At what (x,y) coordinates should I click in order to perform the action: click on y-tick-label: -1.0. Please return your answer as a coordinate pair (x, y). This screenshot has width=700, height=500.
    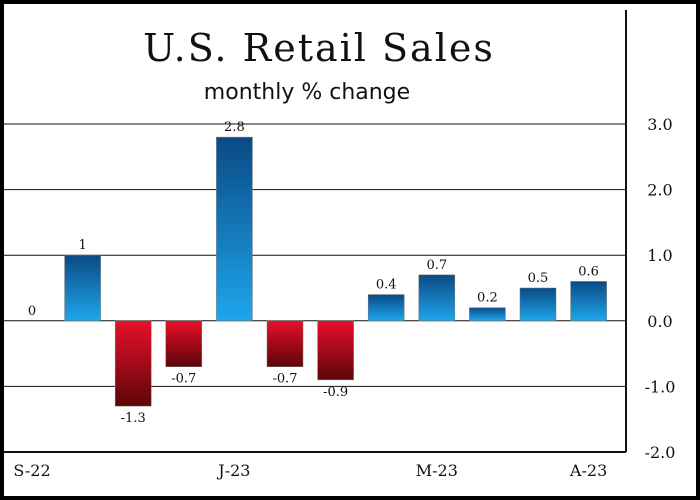
    Looking at the image, I should click on (660, 386).